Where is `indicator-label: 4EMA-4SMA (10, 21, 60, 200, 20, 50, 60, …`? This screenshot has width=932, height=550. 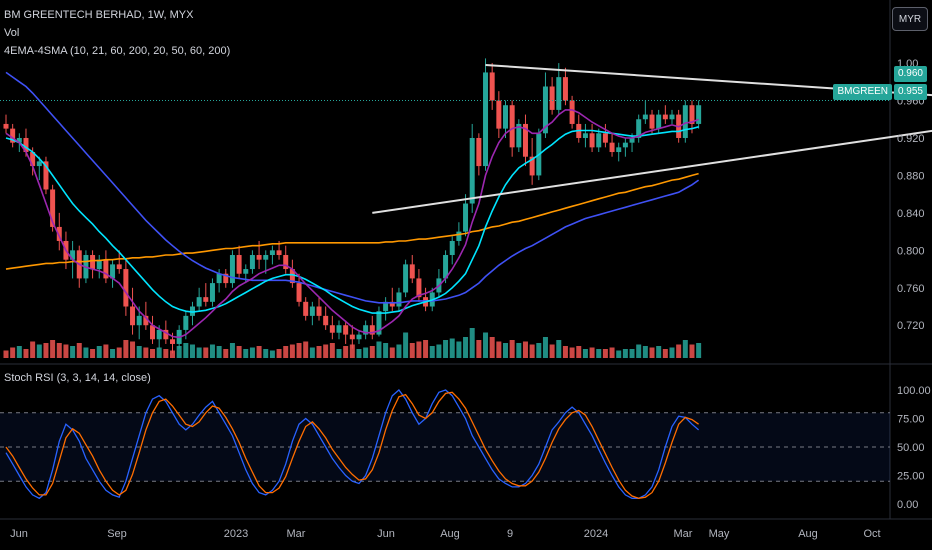 indicator-label: 4EMA-4SMA (10, 21, 60, 200, 20, 50, 60, … is located at coordinates (117, 51).